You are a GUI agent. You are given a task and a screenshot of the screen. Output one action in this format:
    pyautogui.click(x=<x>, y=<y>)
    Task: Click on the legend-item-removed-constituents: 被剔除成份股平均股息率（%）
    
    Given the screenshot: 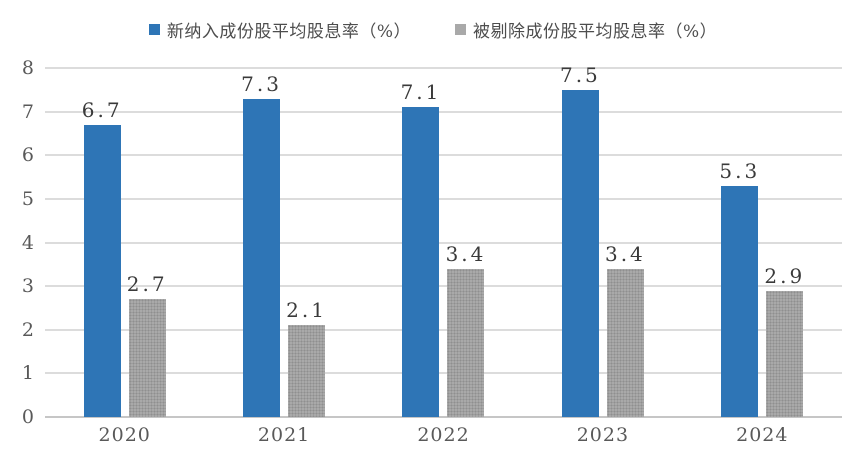 What is the action you would take?
    pyautogui.click(x=586, y=29)
    